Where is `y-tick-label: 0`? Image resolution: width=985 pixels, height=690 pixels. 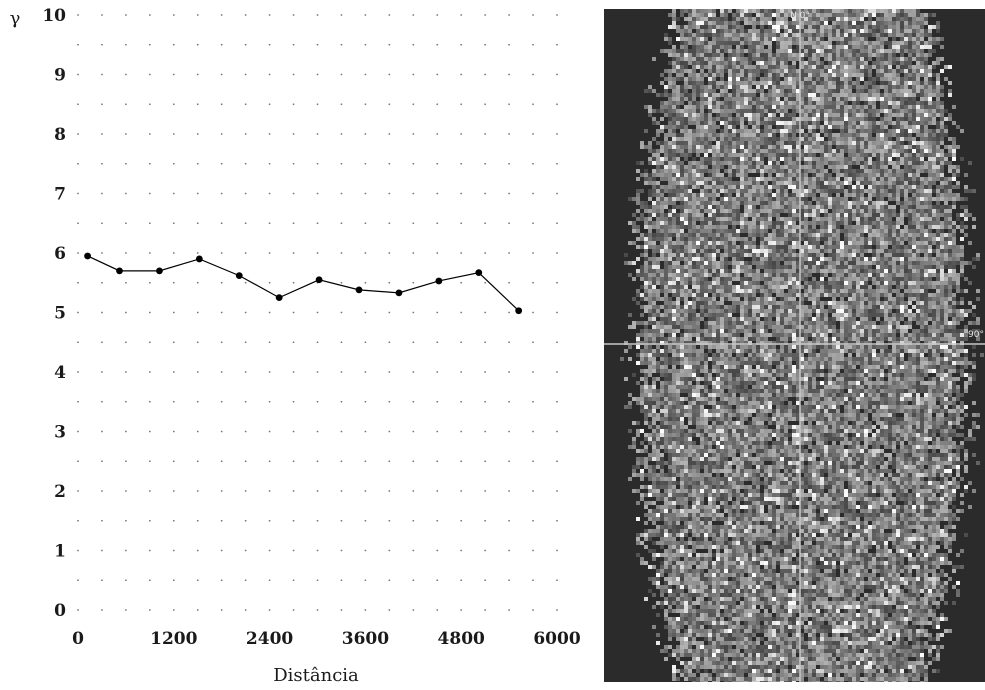
y-tick-label: 0 is located at coordinates (60, 611).